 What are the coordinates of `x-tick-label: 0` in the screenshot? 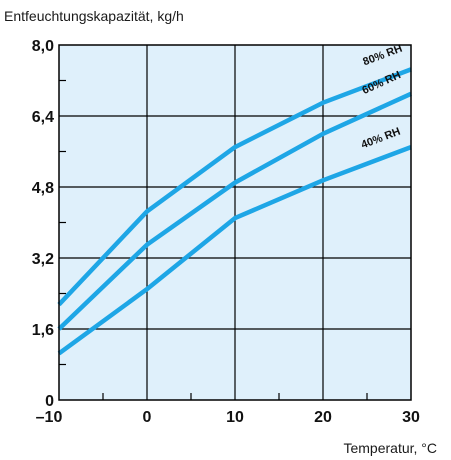 It's located at (147, 417).